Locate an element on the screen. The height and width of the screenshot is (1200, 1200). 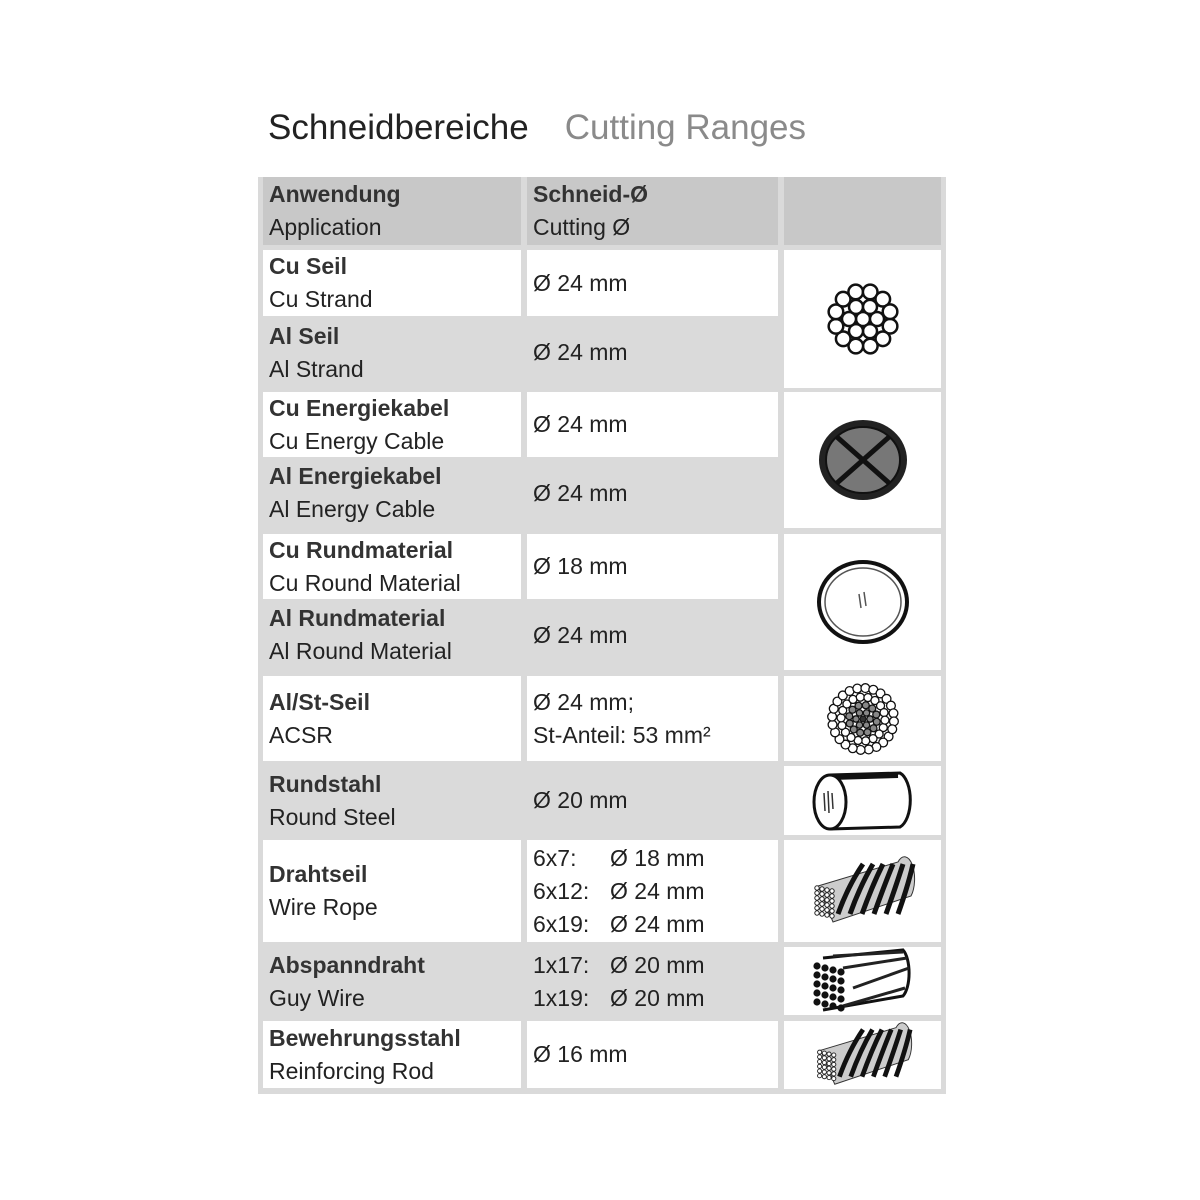
application-cell: Cu Energiekabel Cu Energy Cable is located at coordinates (392, 424).